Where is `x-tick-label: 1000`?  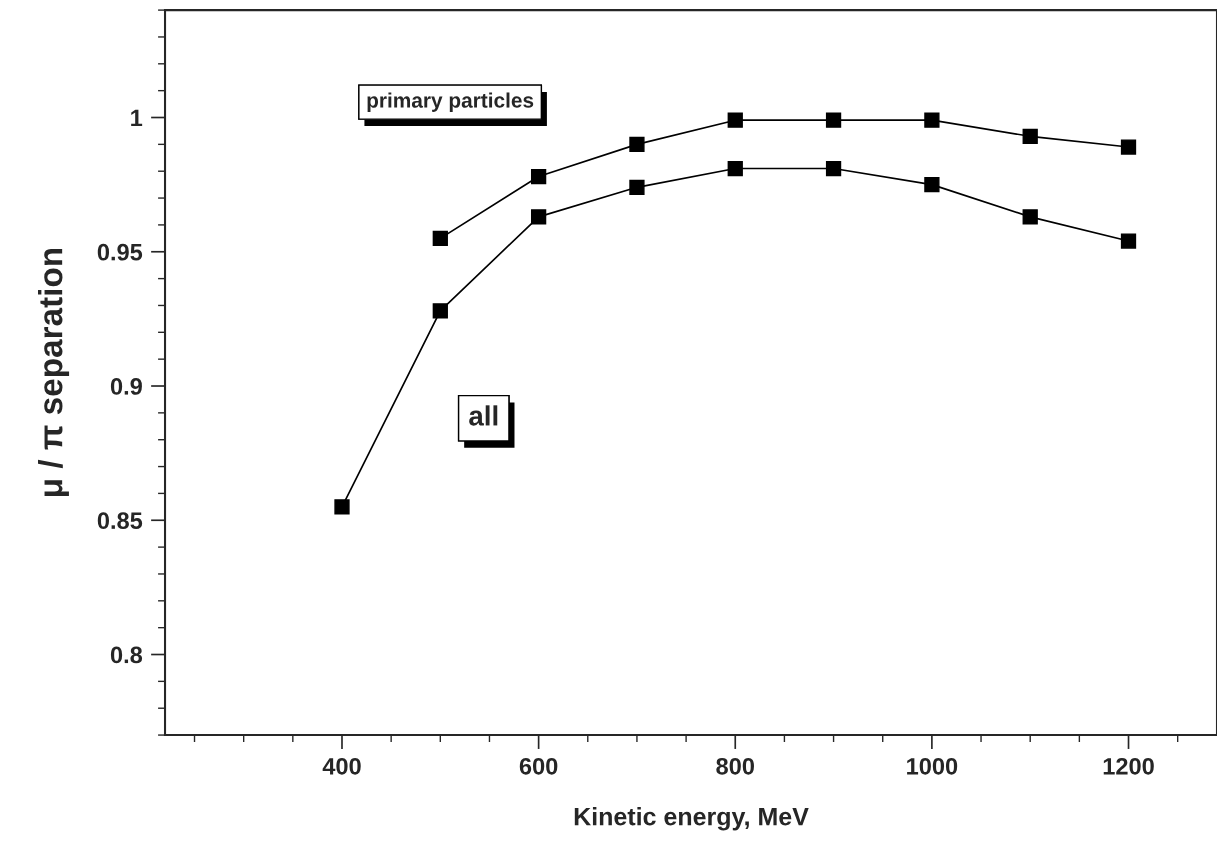 x-tick-label: 1000 is located at coordinates (932, 766).